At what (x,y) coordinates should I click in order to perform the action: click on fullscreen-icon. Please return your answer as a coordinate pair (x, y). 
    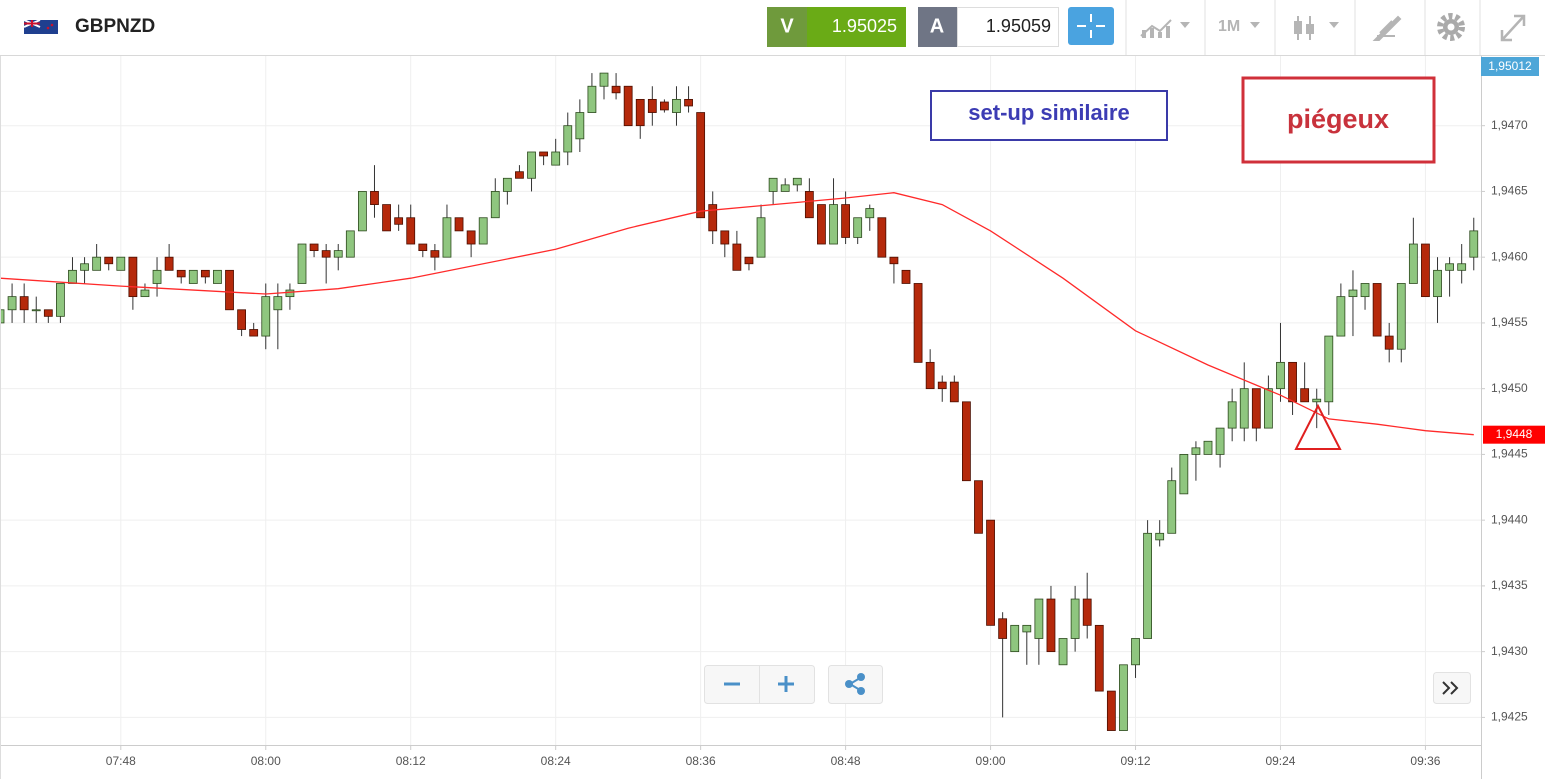
    Looking at the image, I should click on (1513, 28).